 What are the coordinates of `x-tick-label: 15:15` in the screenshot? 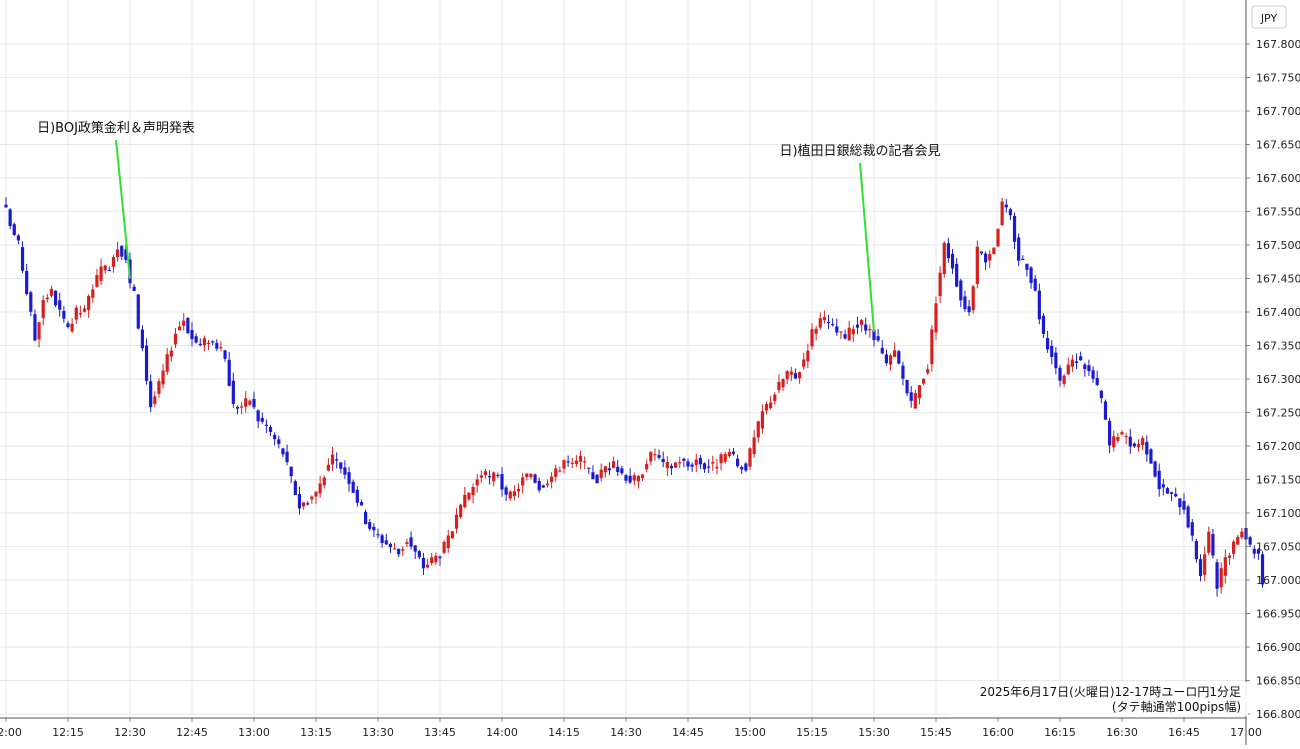 It's located at (812, 732).